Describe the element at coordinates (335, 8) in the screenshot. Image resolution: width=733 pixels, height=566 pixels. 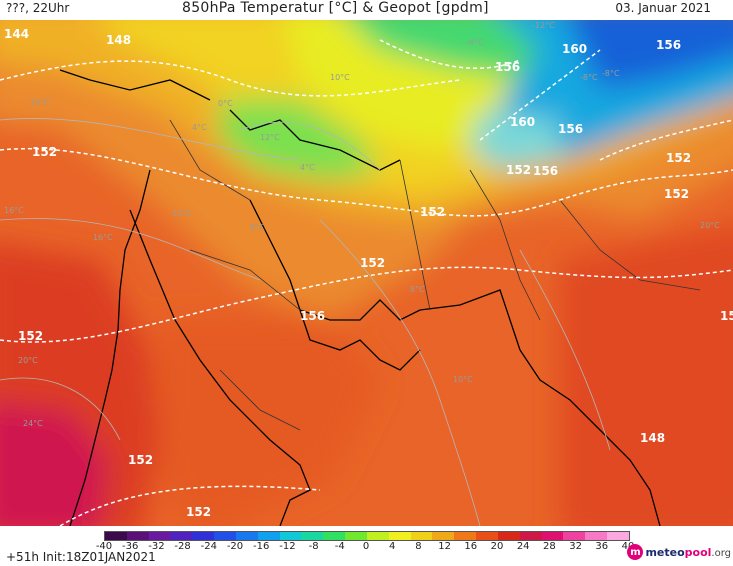
I see `chart-title: 850hPa Temperatur [°C] & Geopot [gpdm]` at that location.